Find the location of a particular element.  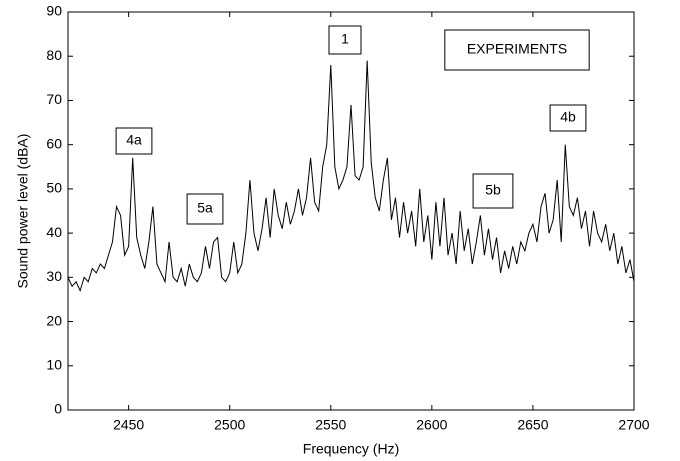

annotation-text: 5b is located at coordinates (493, 190).